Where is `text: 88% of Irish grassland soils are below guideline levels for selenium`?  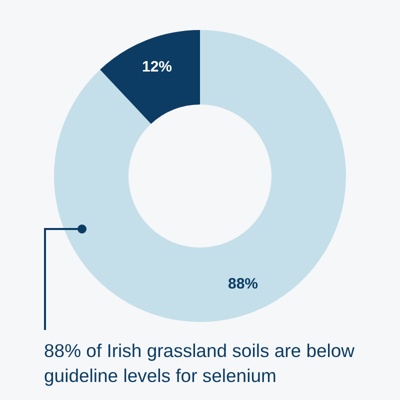 text: 88% of Irish grassland soils are below guideline levels for selenium is located at coordinates (200, 363).